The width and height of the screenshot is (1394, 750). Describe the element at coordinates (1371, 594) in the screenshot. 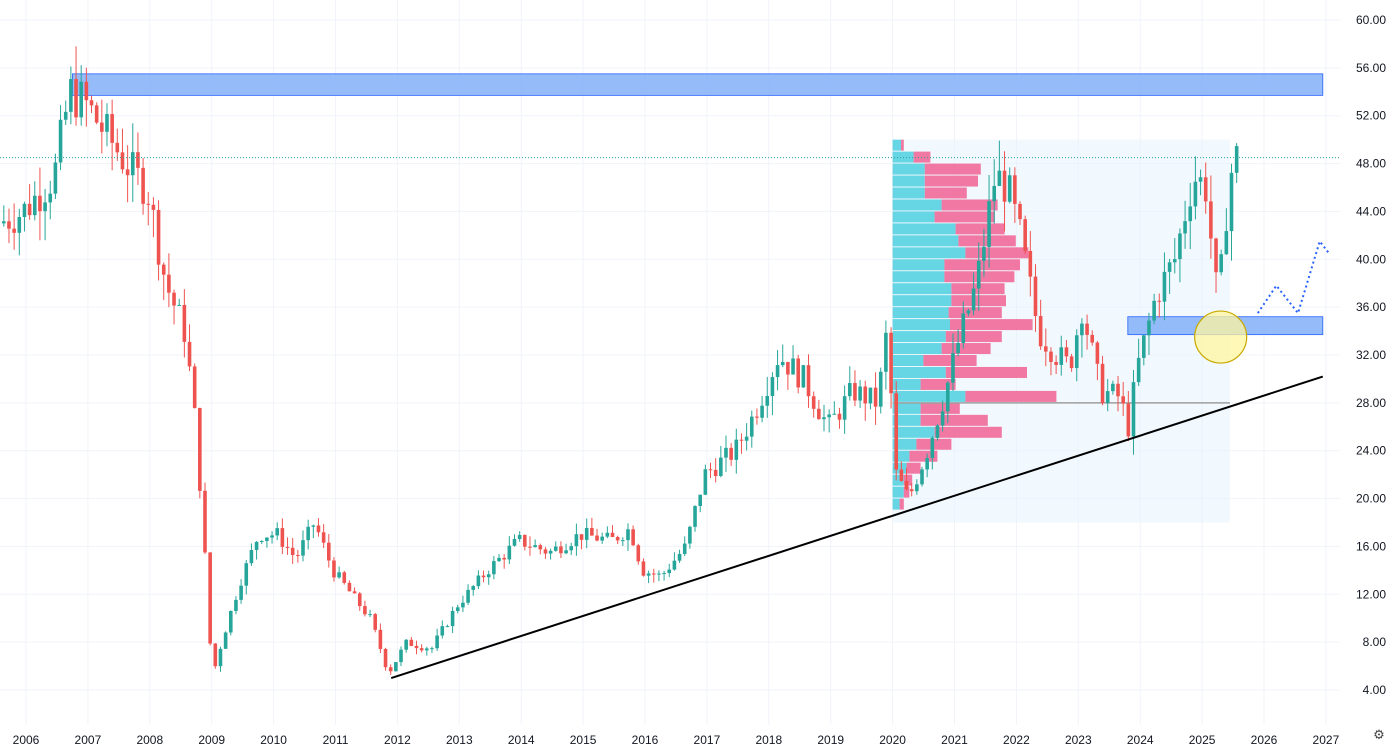

I see `y-tick-label-2: 12.00` at that location.